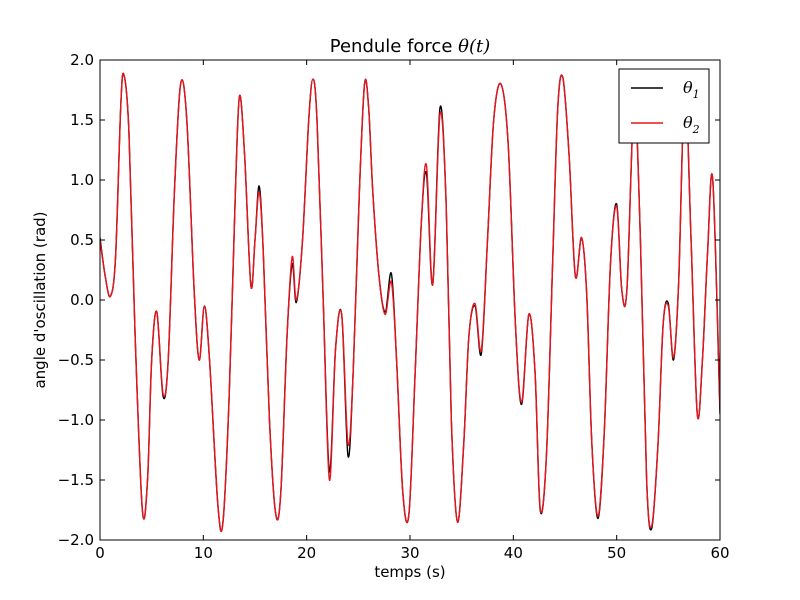 This screenshot has width=800, height=600. I want to click on legend-label-subscript: 1, so click(696, 94).